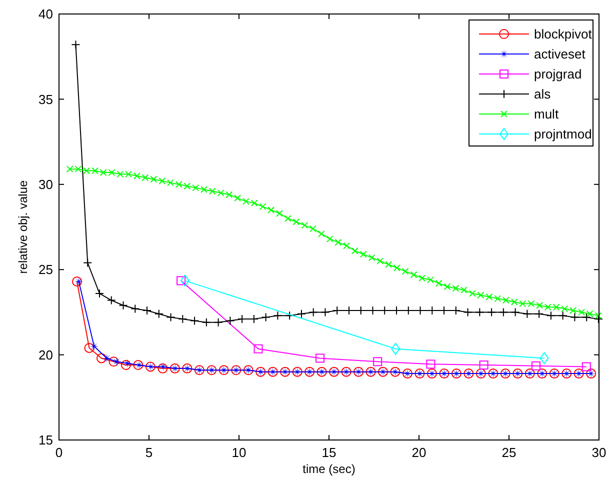 This screenshot has width=610, height=487. I want to click on x-tick-label: 10, so click(239, 452).